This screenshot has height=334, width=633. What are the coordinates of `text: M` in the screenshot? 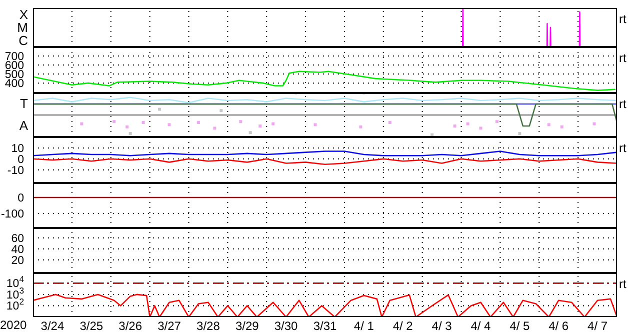 It's located at (22, 28).